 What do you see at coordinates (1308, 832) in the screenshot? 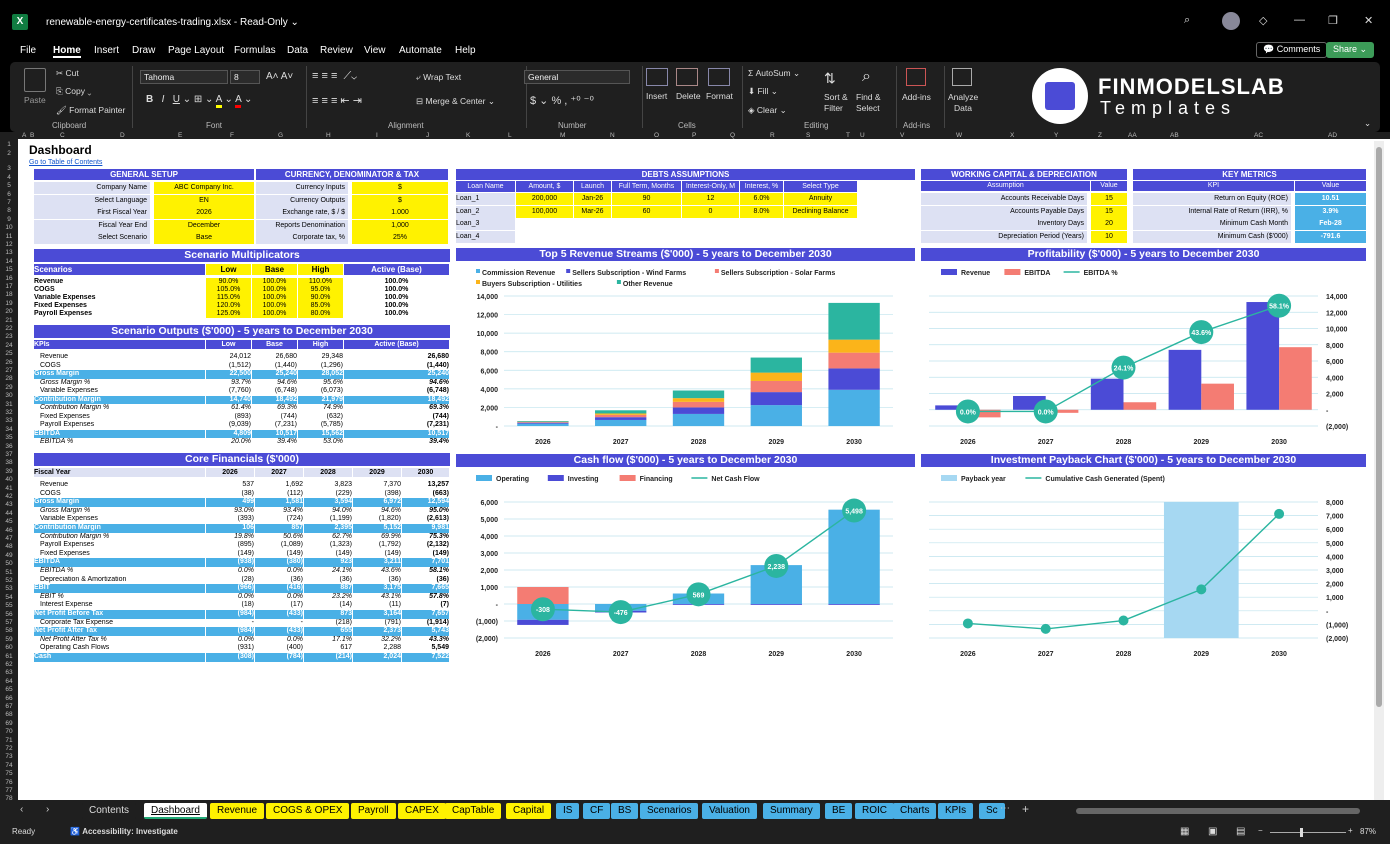
I see `zoom-slider` at bounding box center [1308, 832].